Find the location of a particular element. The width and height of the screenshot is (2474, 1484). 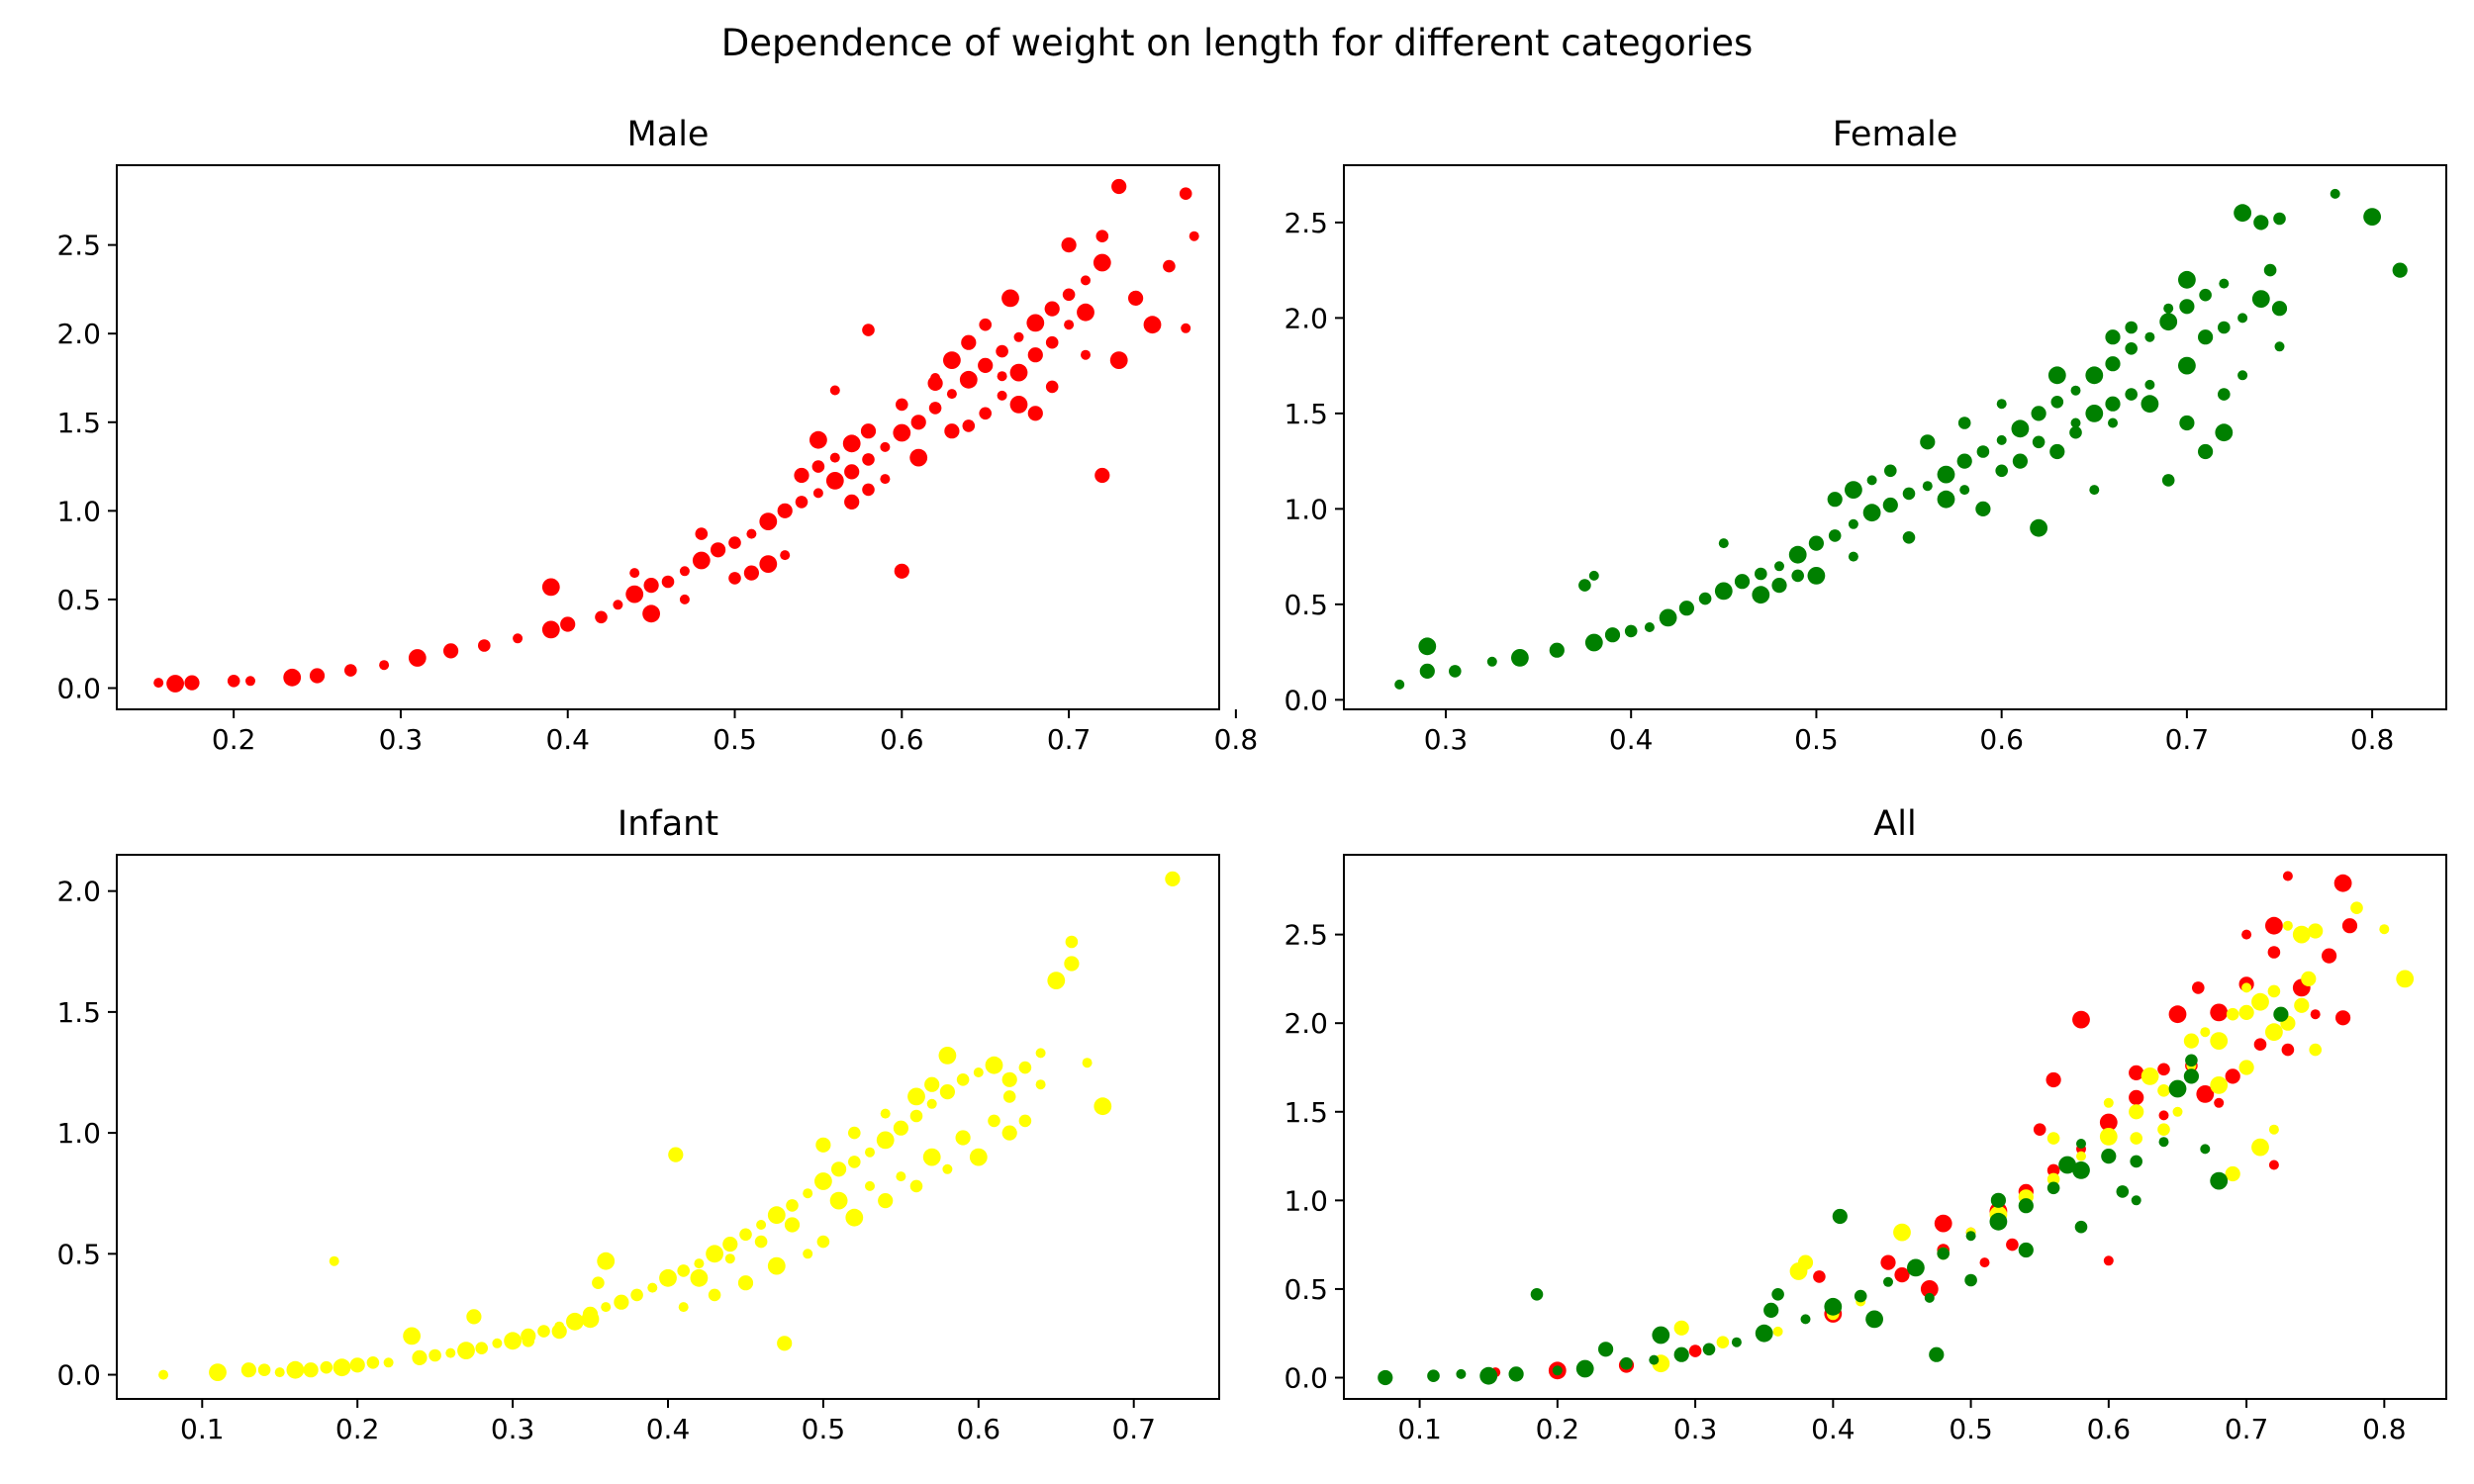

y-tick-label: 2.0 is located at coordinates (1306, 318).